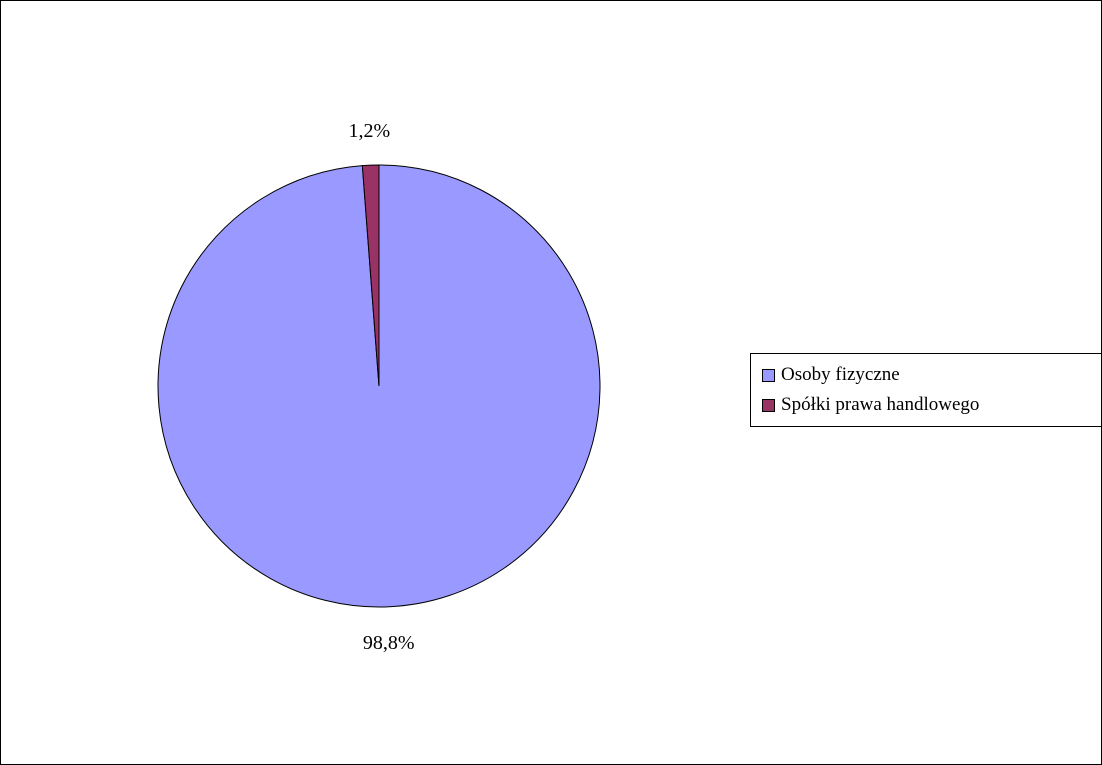 Image resolution: width=1102 pixels, height=765 pixels. Describe the element at coordinates (840, 374) in the screenshot. I see `legend-label-osoby-fizyczne: Osoby fizyczne` at that location.